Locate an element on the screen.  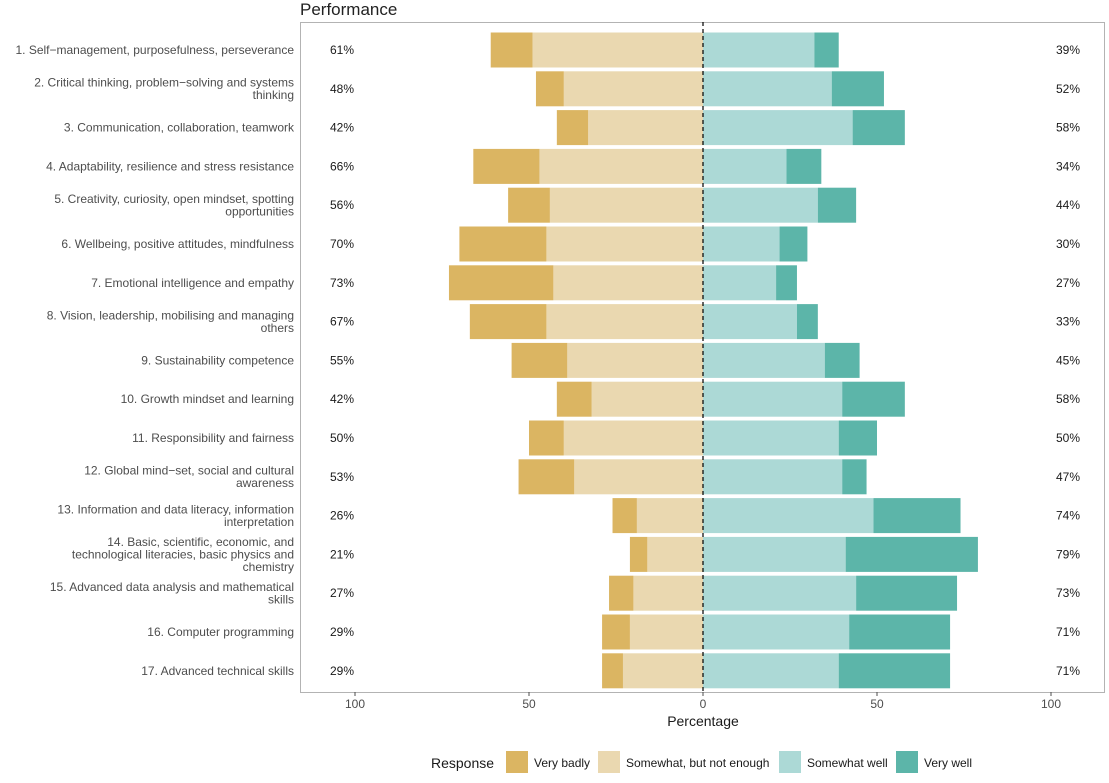
negative-total-6: 70% is located at coordinates (342, 244).